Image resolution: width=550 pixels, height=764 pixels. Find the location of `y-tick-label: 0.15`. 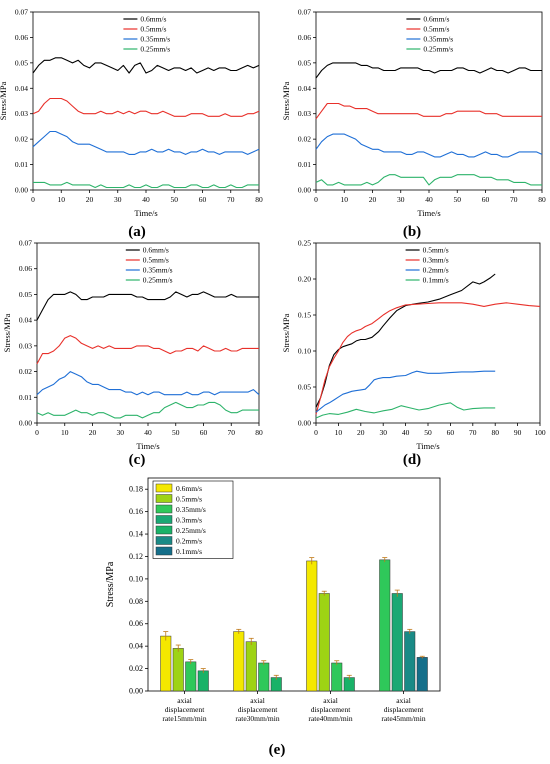

y-tick-label: 0.15 is located at coordinates (304, 315).